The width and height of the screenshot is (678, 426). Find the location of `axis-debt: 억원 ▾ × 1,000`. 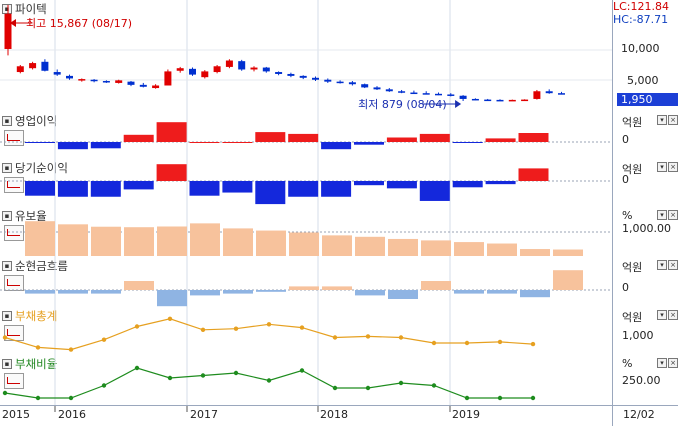

axis-debt: 억원 ▾ × 1,000 is located at coordinates (645, 331).